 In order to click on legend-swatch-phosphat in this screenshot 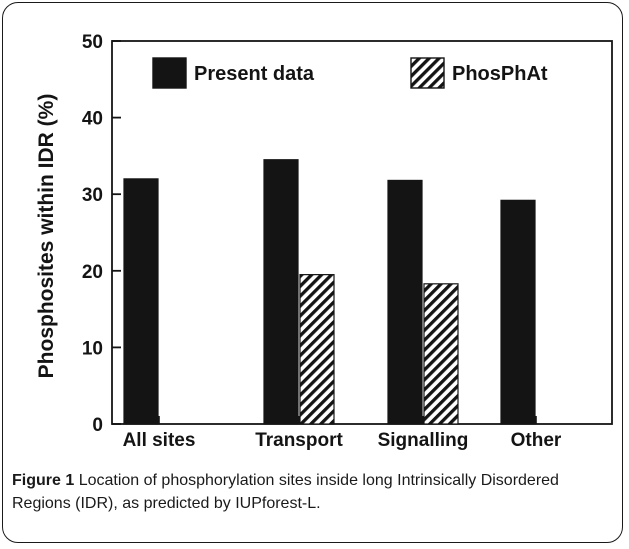, I will do `click(427, 73)`.